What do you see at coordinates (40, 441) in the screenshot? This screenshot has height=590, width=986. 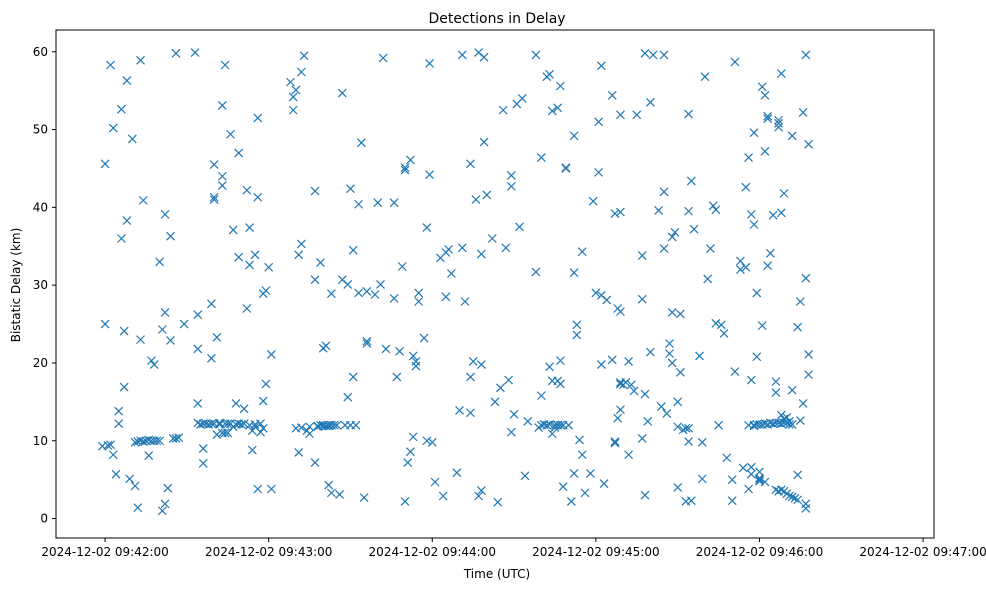 I see `y-tick-label: 10` at bounding box center [40, 441].